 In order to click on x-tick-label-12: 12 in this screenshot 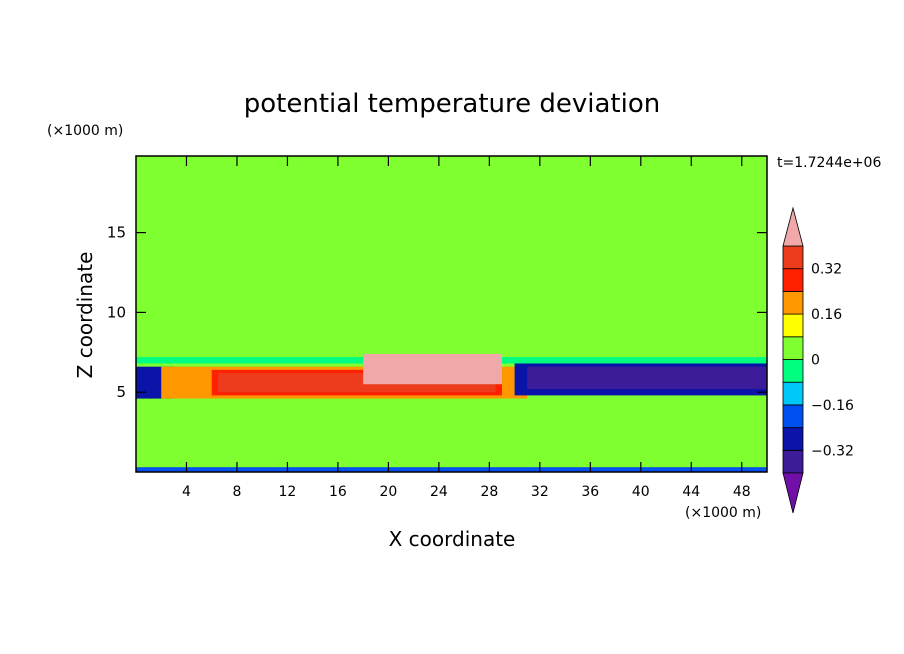, I will do `click(288, 492)`.